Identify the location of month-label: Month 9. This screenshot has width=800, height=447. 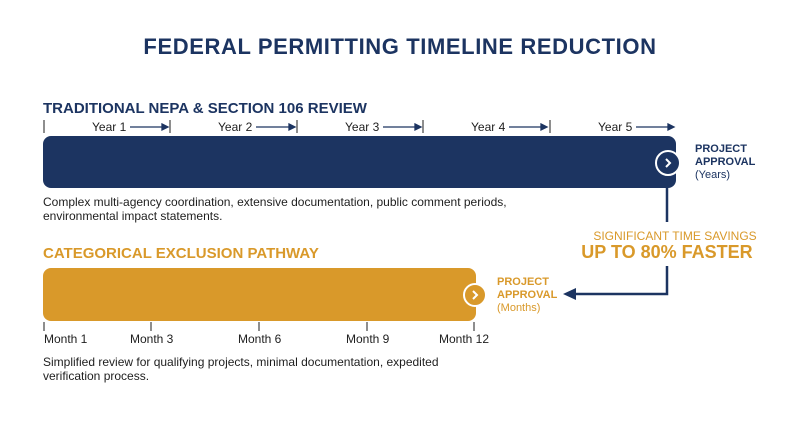
(368, 339).